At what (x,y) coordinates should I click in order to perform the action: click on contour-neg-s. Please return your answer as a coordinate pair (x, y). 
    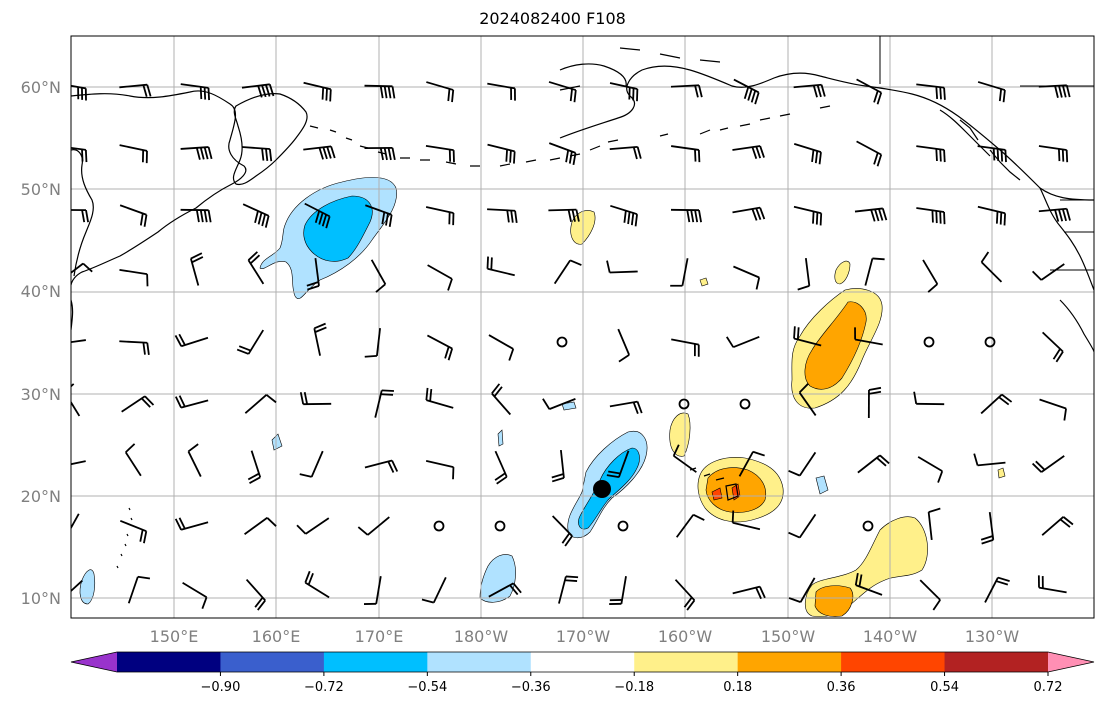
    Looking at the image, I should click on (497, 578).